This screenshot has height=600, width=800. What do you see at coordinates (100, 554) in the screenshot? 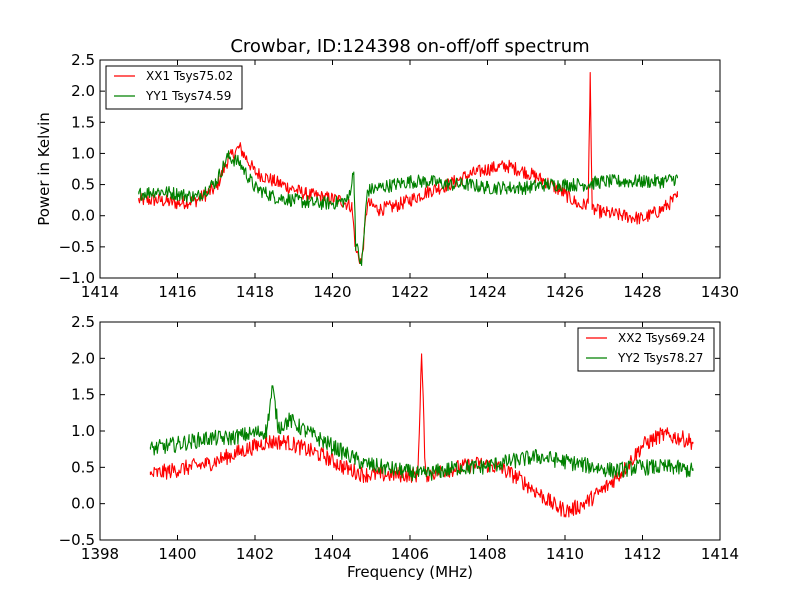
I see `x-tick-label: 1398` at bounding box center [100, 554].